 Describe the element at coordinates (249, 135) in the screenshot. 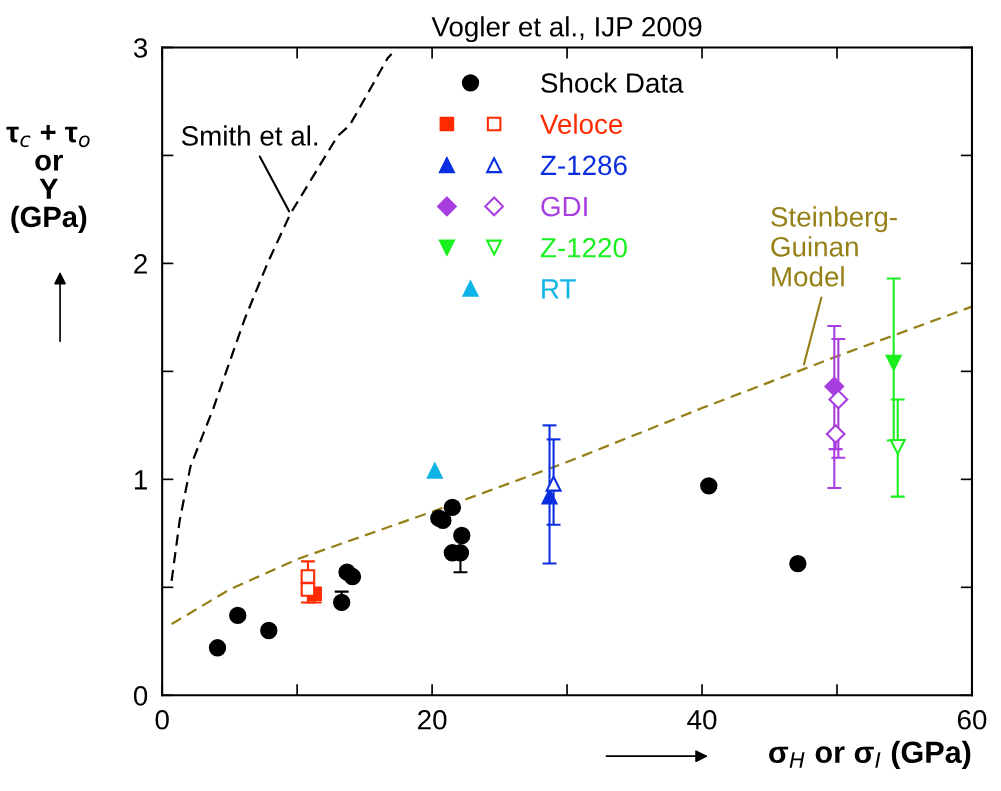

I see `annotation: Smith et al.` at that location.